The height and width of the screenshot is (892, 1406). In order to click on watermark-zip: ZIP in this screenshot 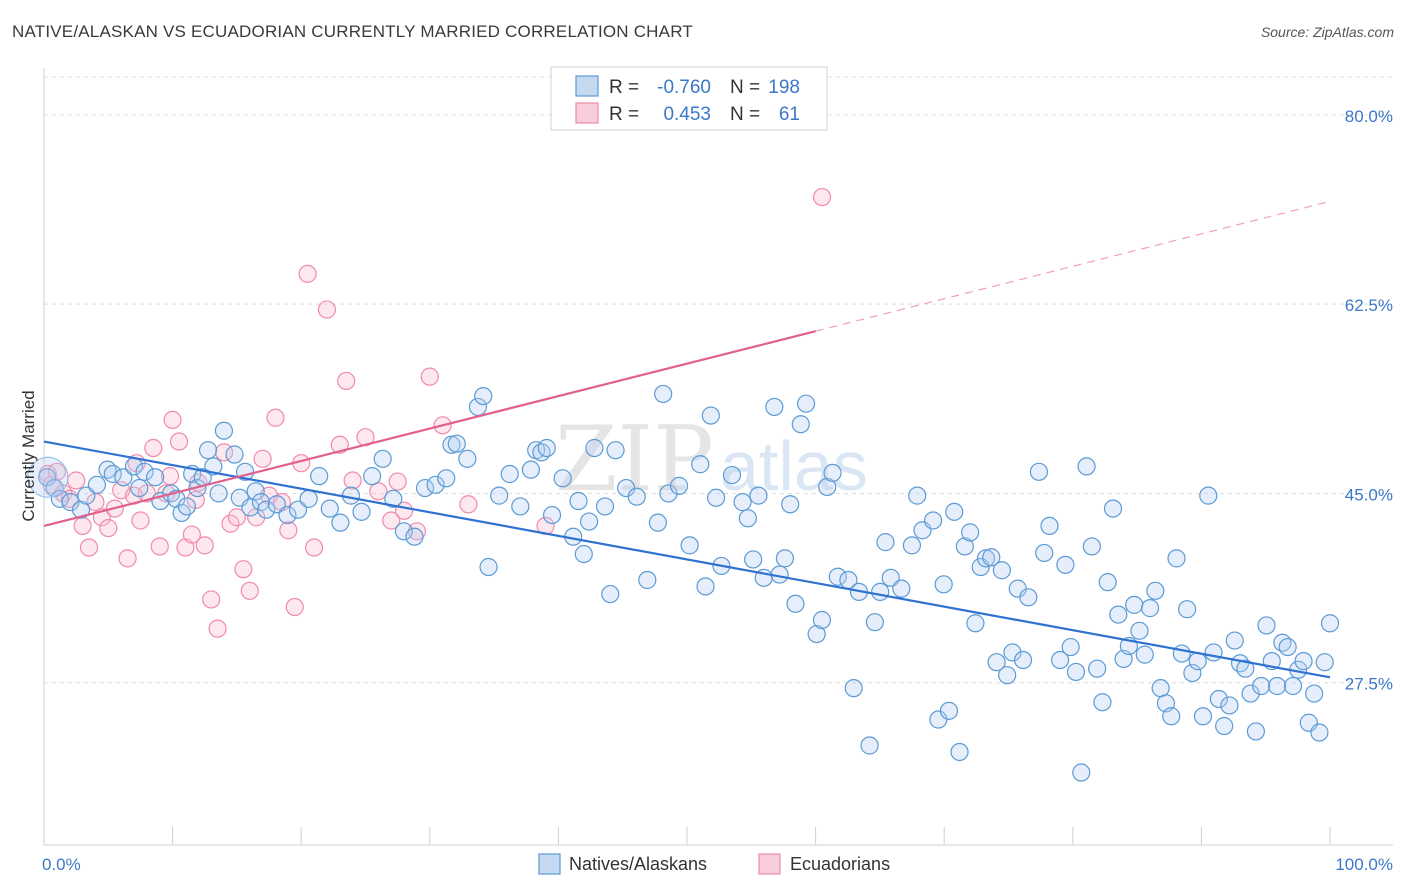, I will do `click(634, 459)`.